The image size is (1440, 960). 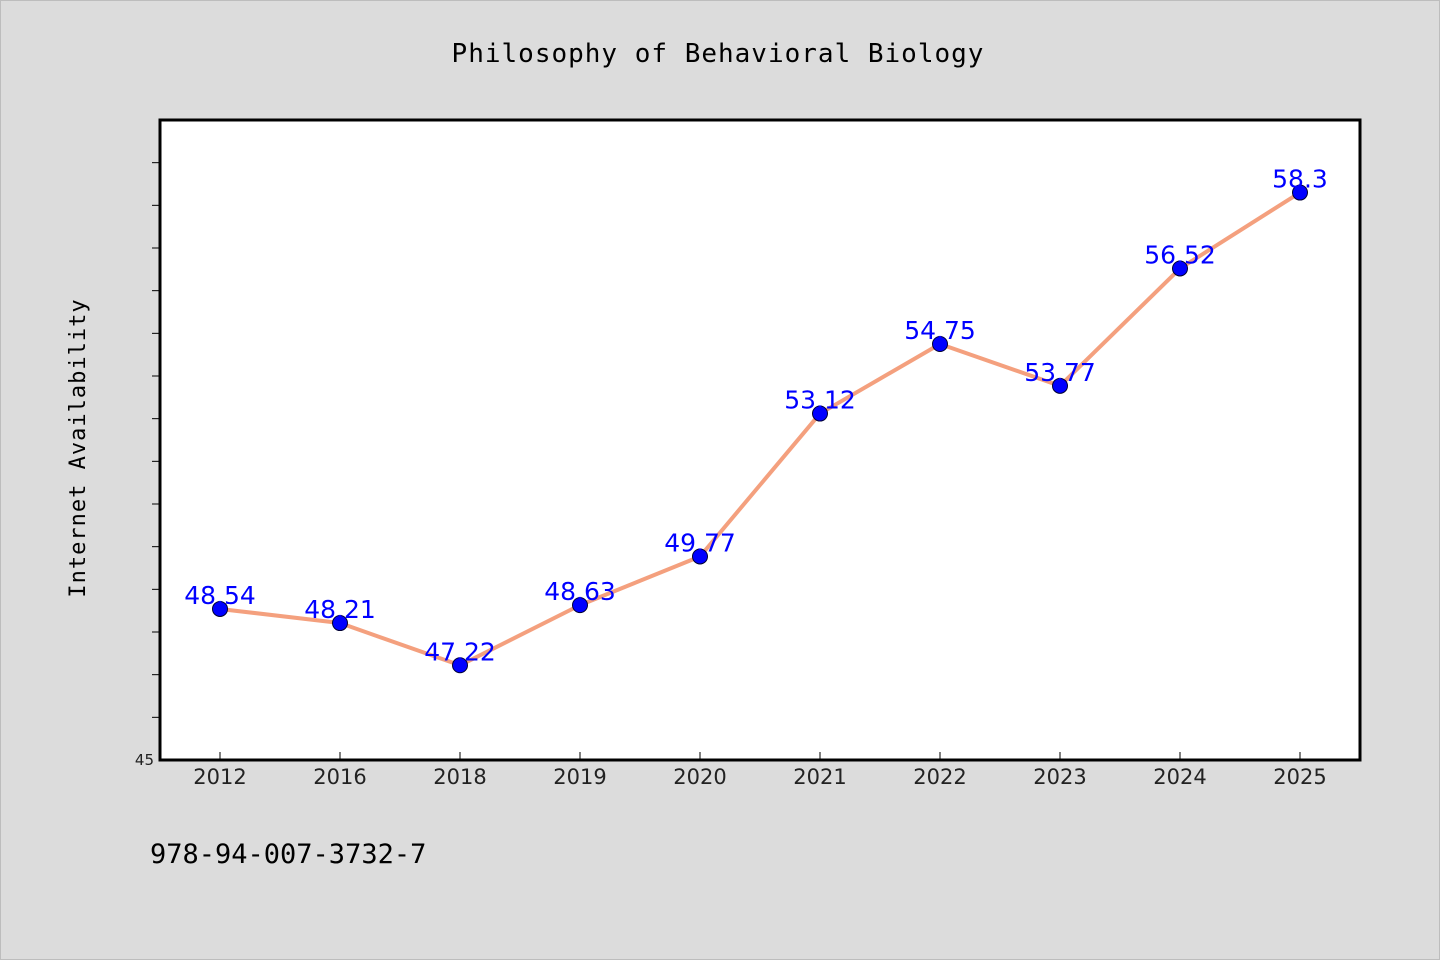 I want to click on chart-title: Philosophy of Behavioral Biology, so click(x=718, y=54).